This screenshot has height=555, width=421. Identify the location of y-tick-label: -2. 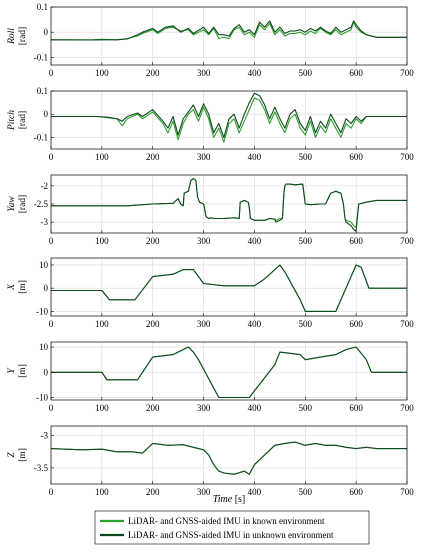
(45, 186).